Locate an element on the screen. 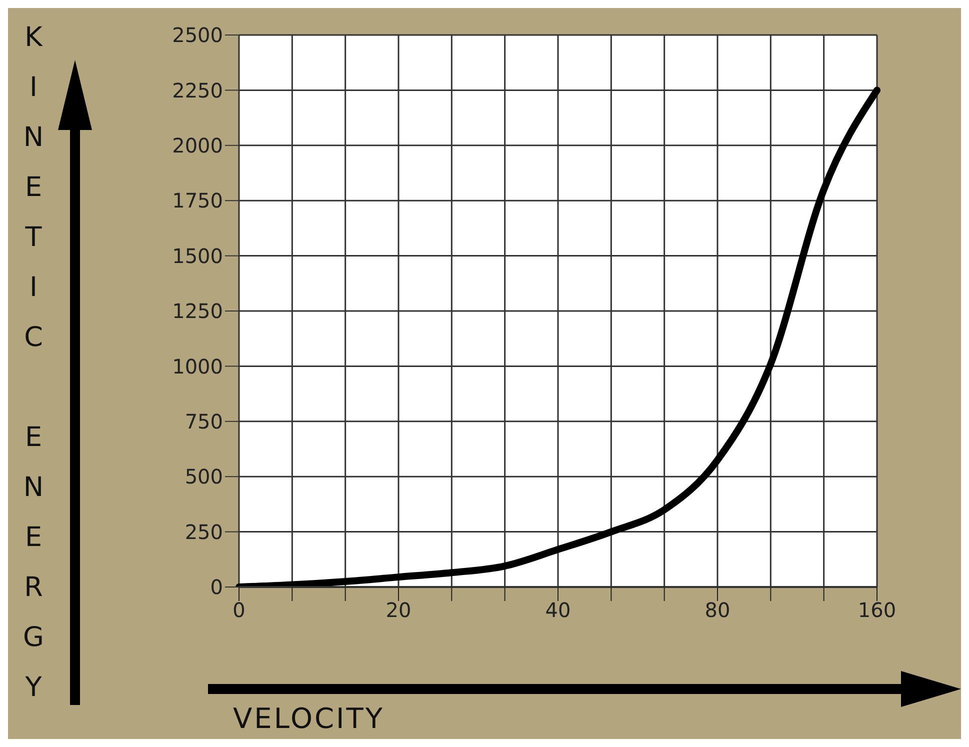  y-tick-label: 250 is located at coordinates (203, 532).